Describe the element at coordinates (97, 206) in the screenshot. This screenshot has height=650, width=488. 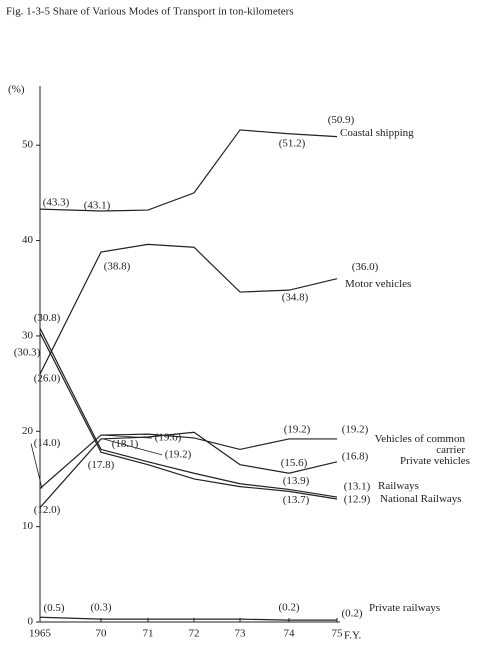
I see `data-label: (43.1)` at that location.